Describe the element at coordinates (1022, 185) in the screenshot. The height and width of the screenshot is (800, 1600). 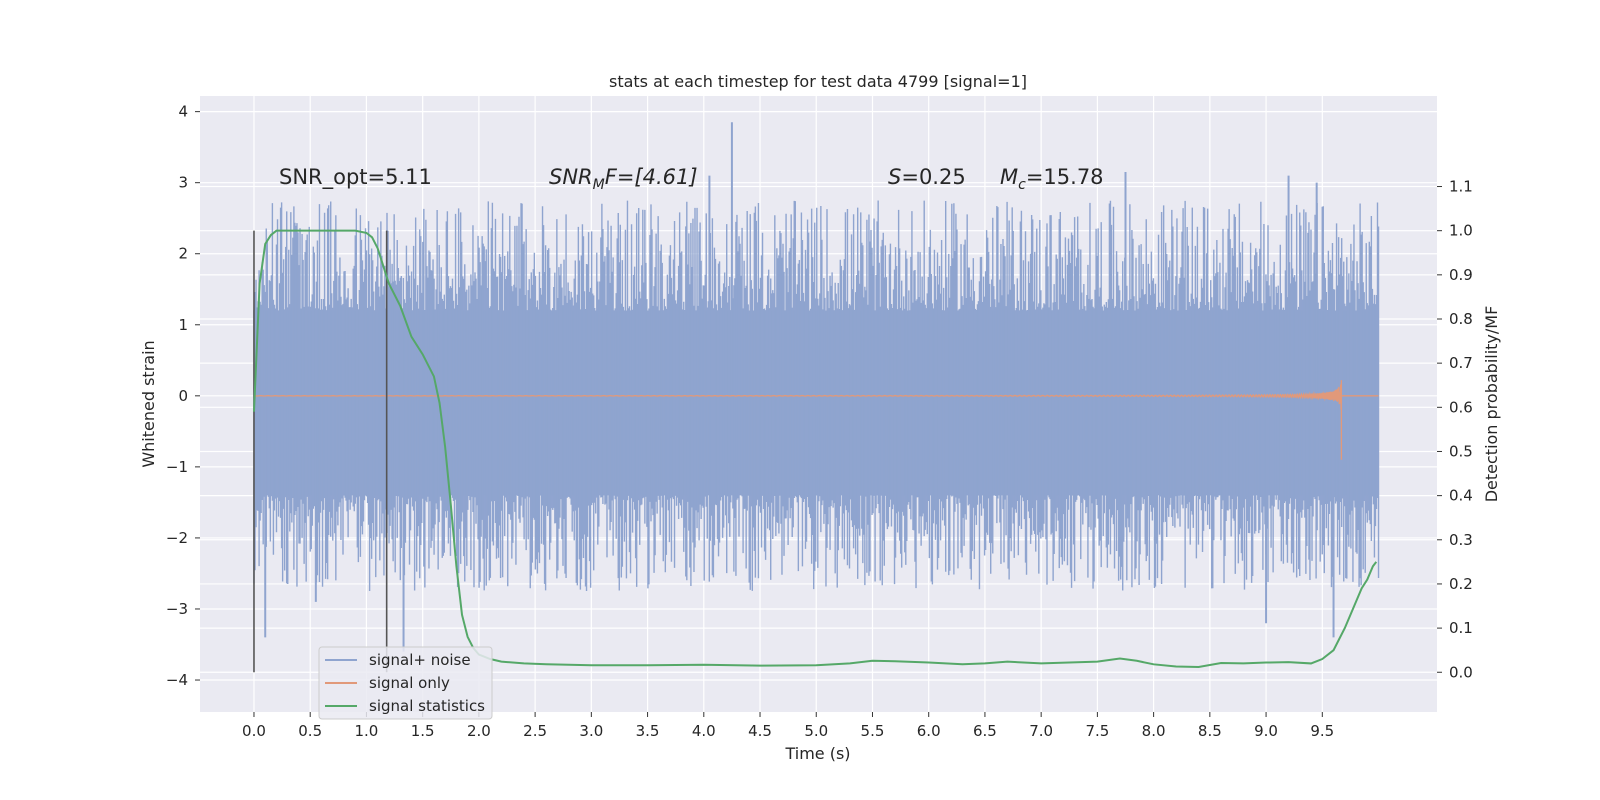
I see `mc-sub: c` at that location.